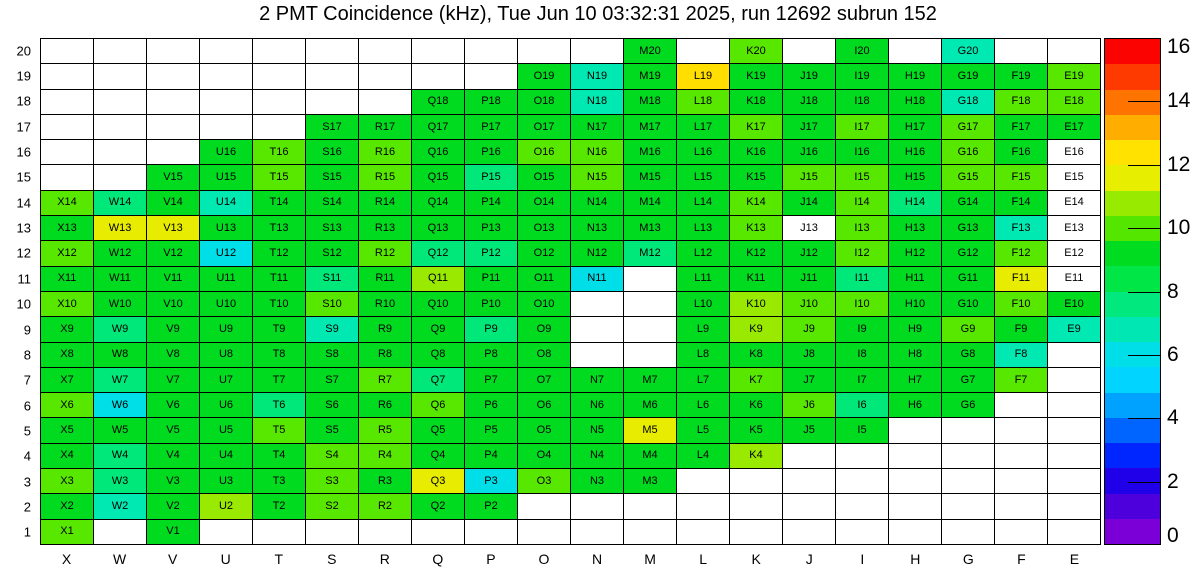  Describe the element at coordinates (226, 379) in the screenshot. I see `cell-label: U7` at that location.